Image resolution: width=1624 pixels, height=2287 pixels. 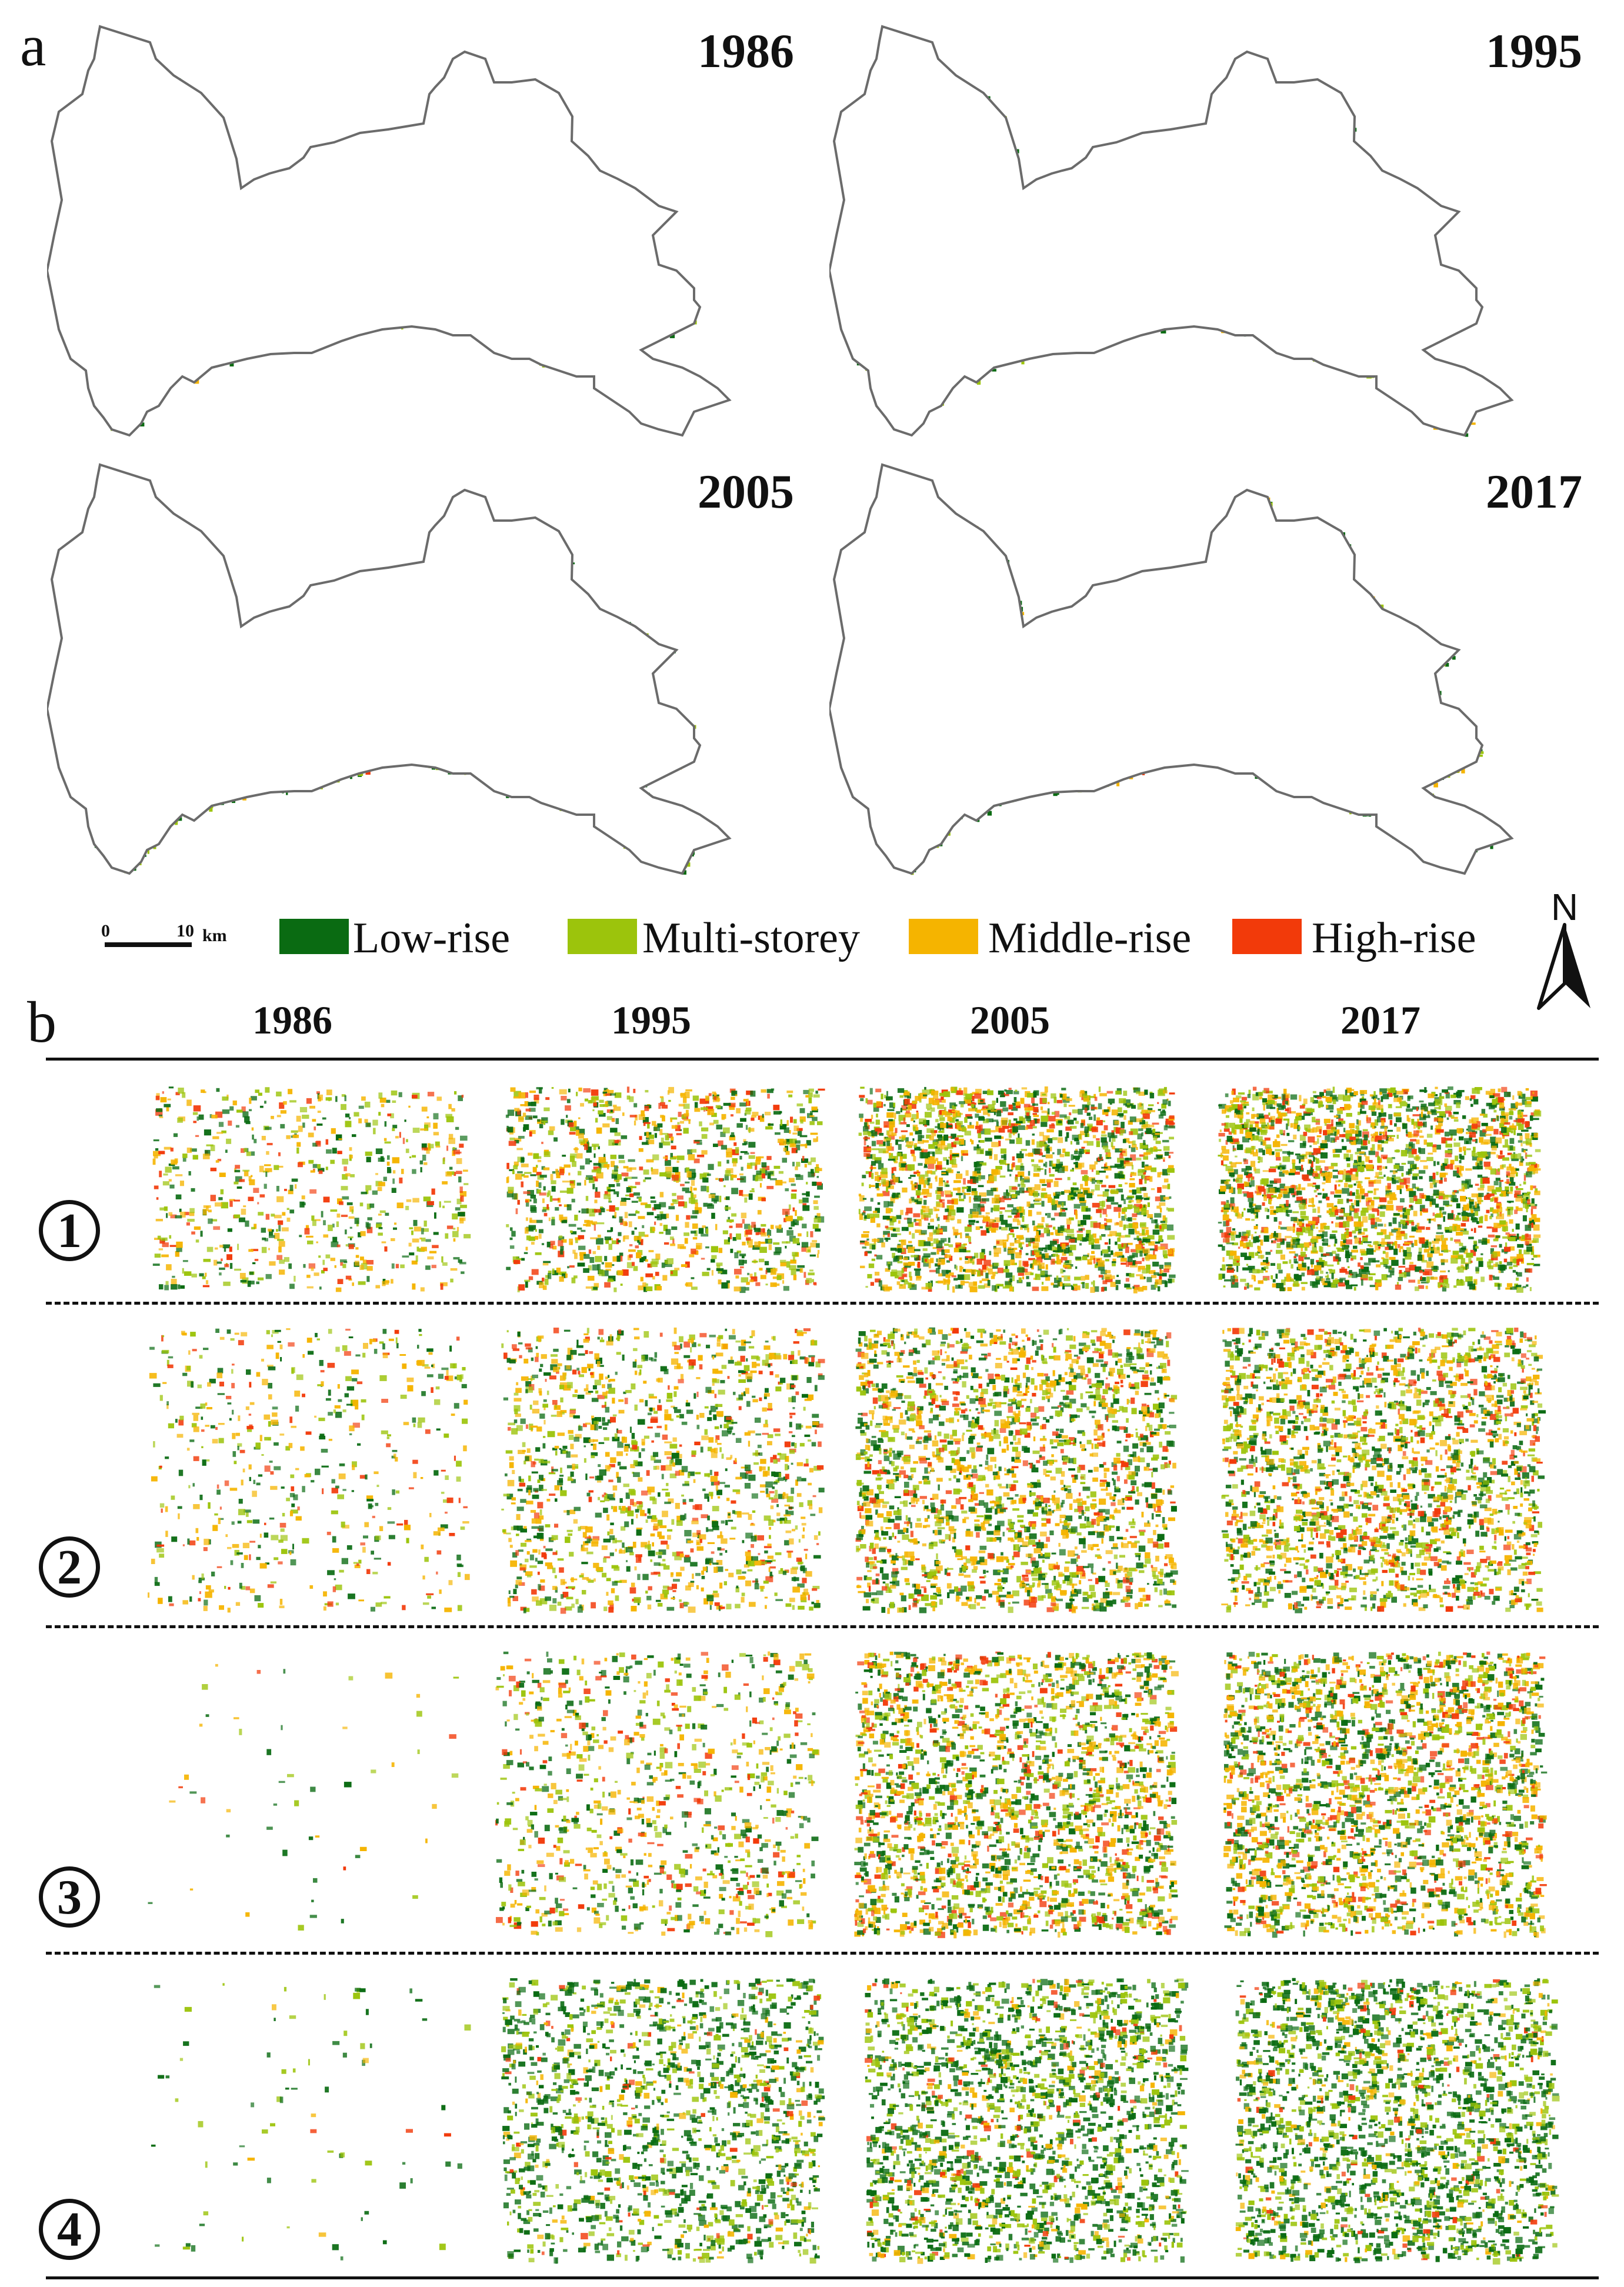 What do you see at coordinates (215, 936) in the screenshot?
I see `scale-unit: km` at bounding box center [215, 936].